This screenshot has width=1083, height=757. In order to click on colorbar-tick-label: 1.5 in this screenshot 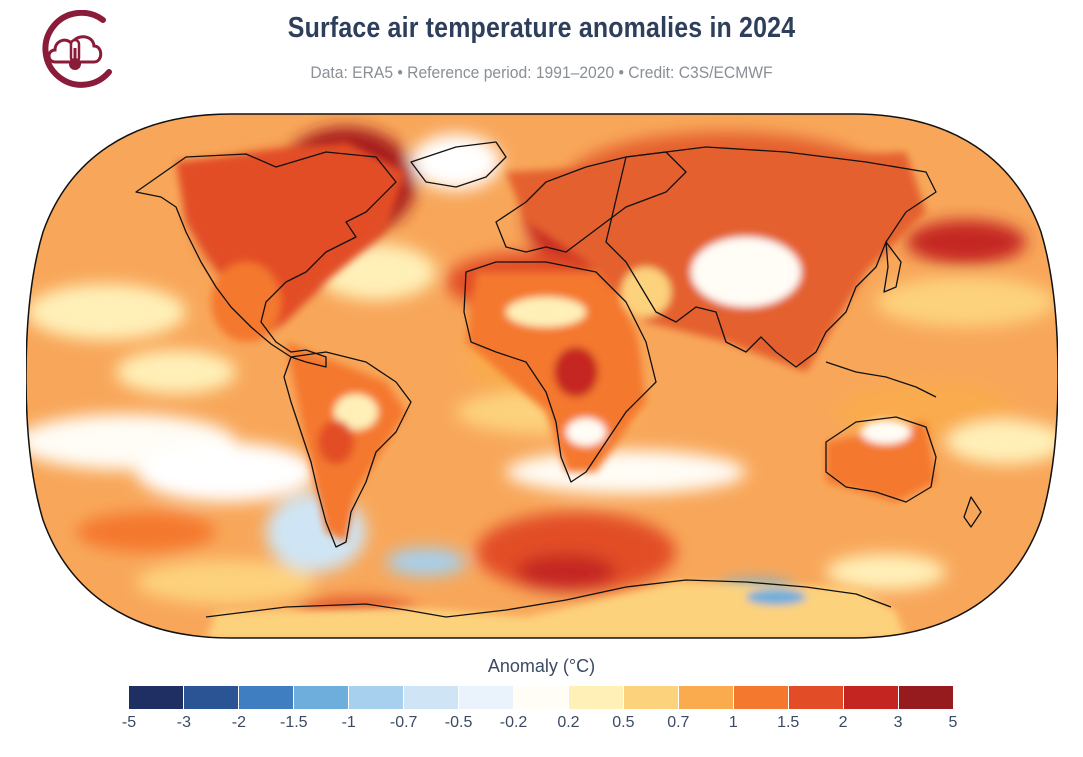, I will do `click(788, 722)`.